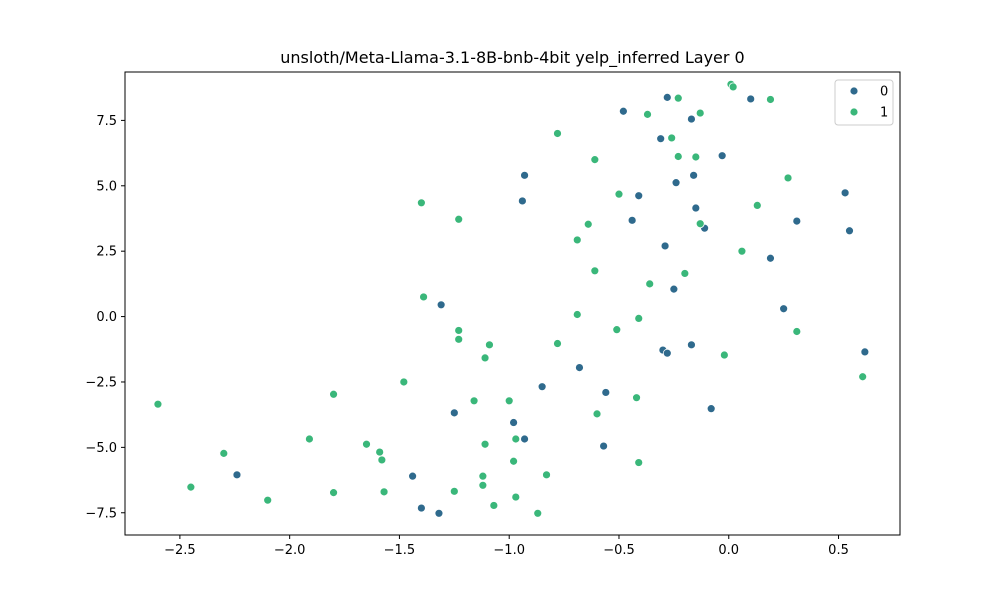 The height and width of the screenshot is (600, 1000). What do you see at coordinates (506, 546) in the screenshot?
I see `x-axis: −2.5 −2.0 −1.5 −1.0 −0.5 0.0 0.5` at bounding box center [506, 546].